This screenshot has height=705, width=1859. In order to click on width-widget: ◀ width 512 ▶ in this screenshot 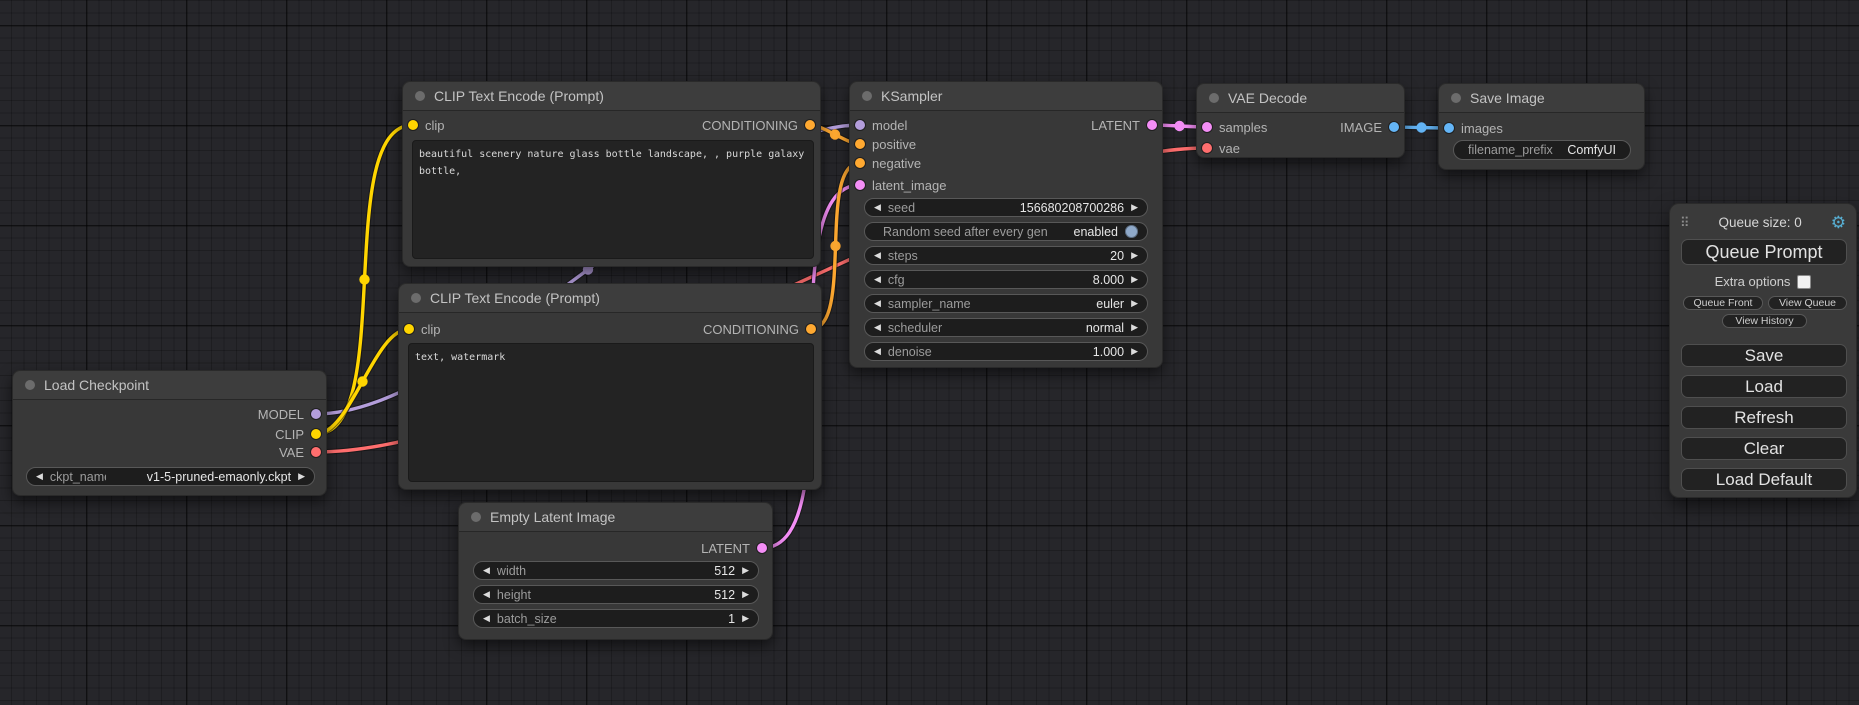, I will do `click(616, 570)`.